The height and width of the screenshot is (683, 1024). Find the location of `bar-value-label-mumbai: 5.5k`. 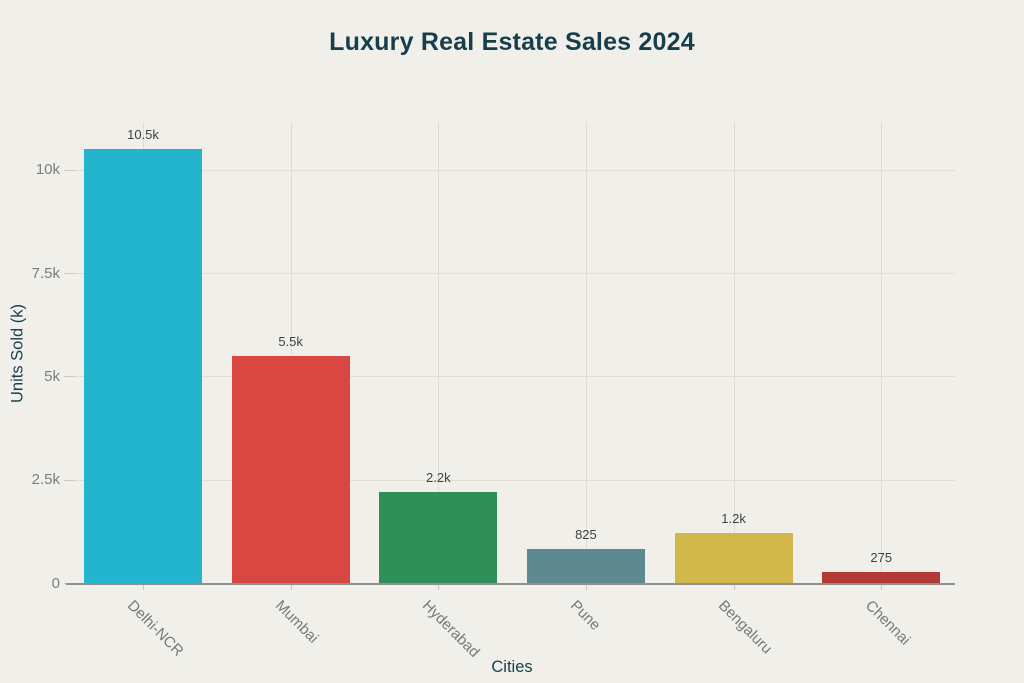

bar-value-label-mumbai: 5.5k is located at coordinates (290, 341).